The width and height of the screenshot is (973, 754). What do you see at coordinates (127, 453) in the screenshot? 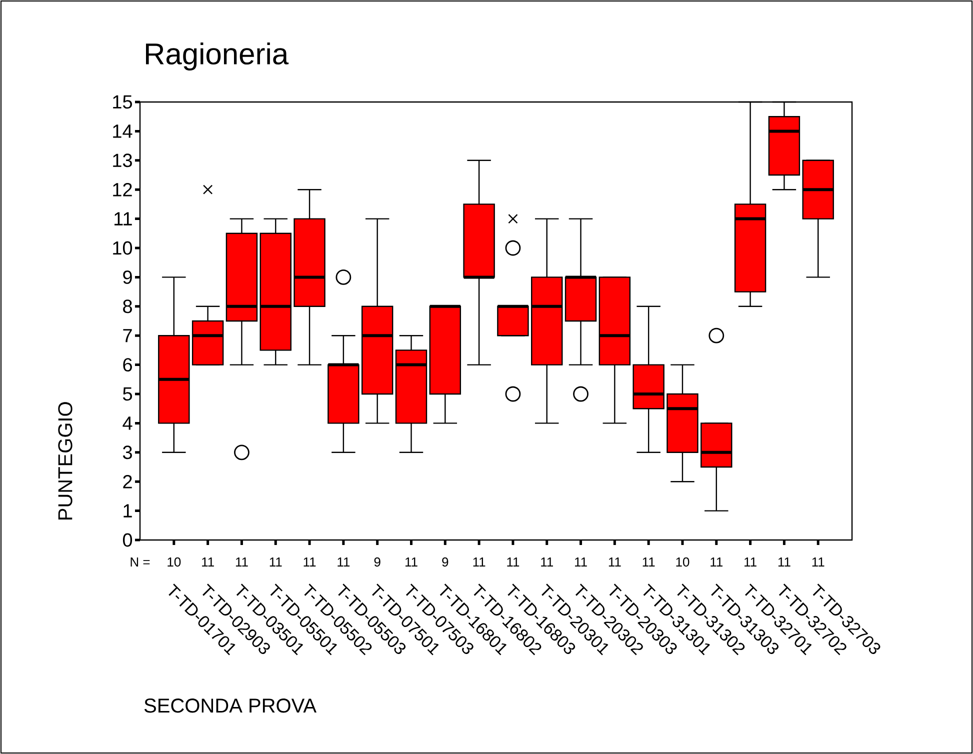
I see `y-tick-label: 3` at bounding box center [127, 453].